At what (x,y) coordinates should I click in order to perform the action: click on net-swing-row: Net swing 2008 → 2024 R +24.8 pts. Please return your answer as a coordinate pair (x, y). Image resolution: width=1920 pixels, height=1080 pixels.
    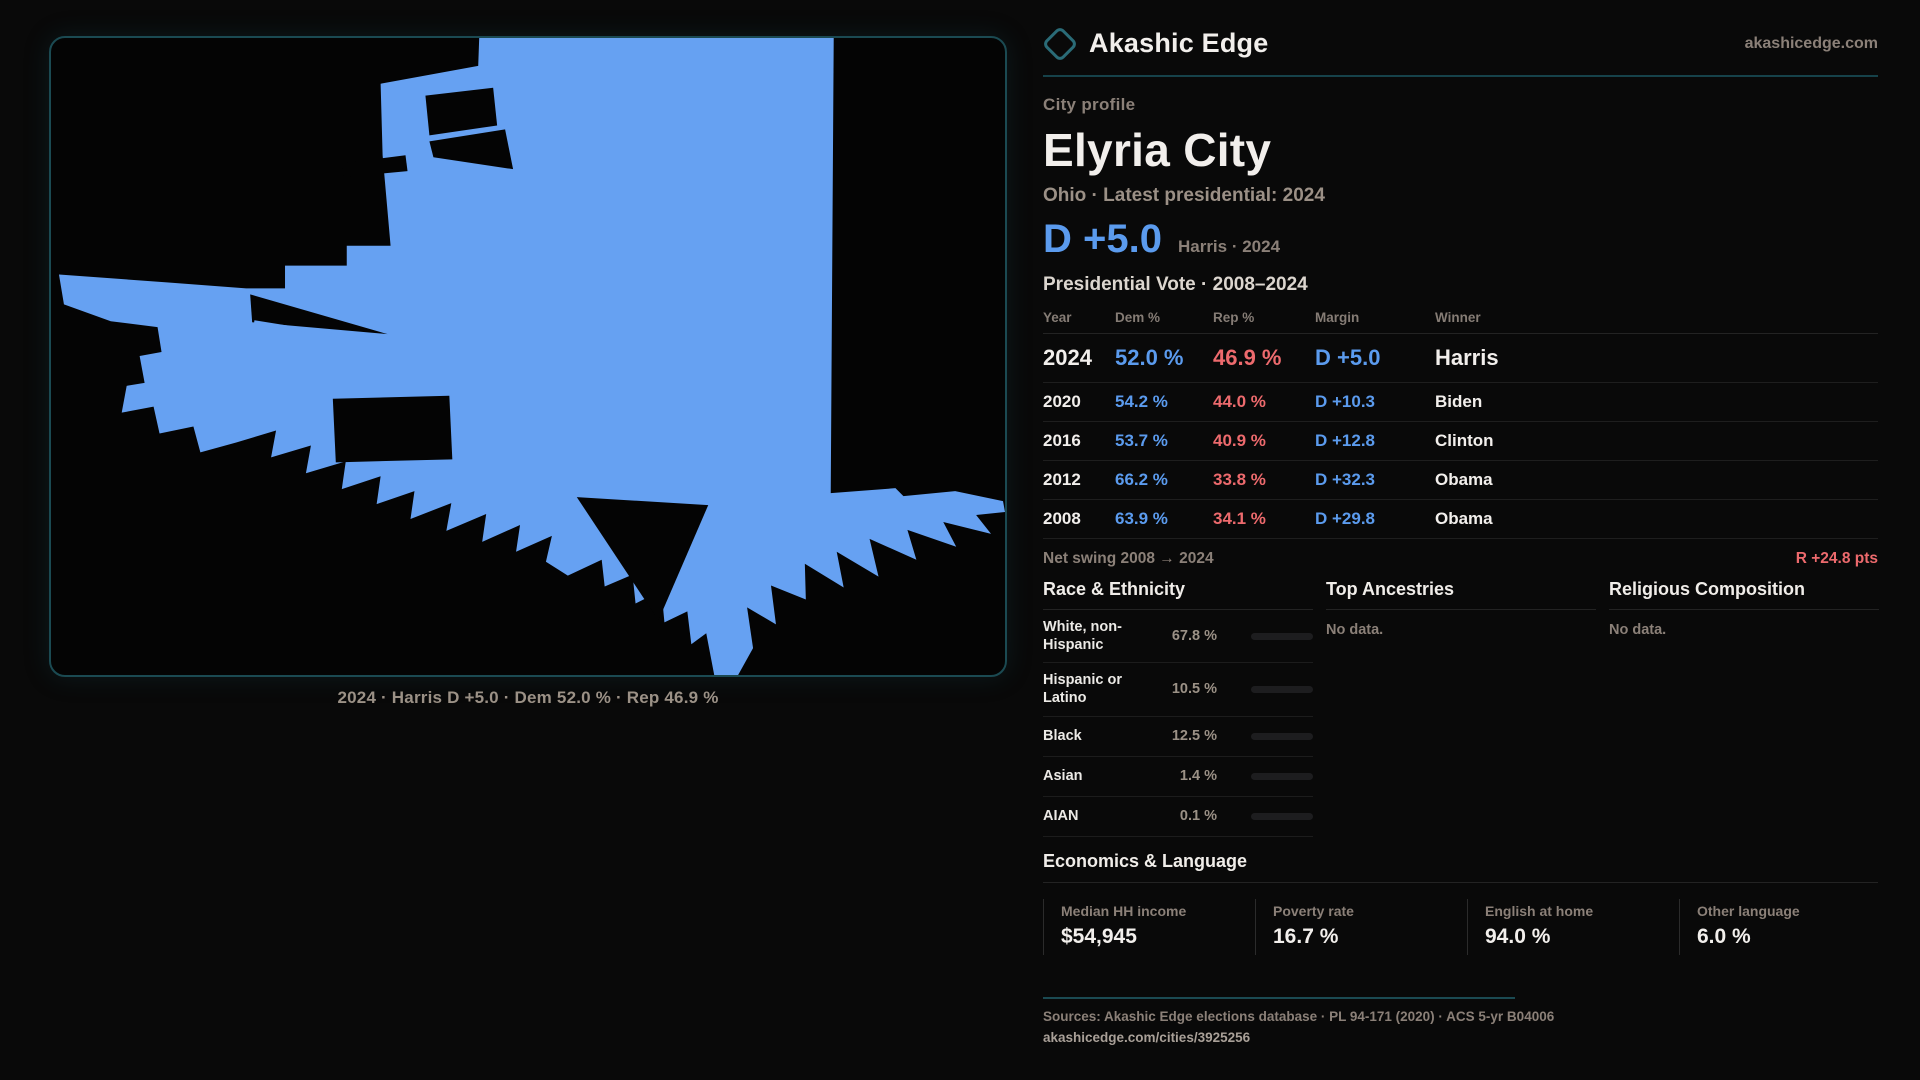
    Looking at the image, I should click on (1460, 558).